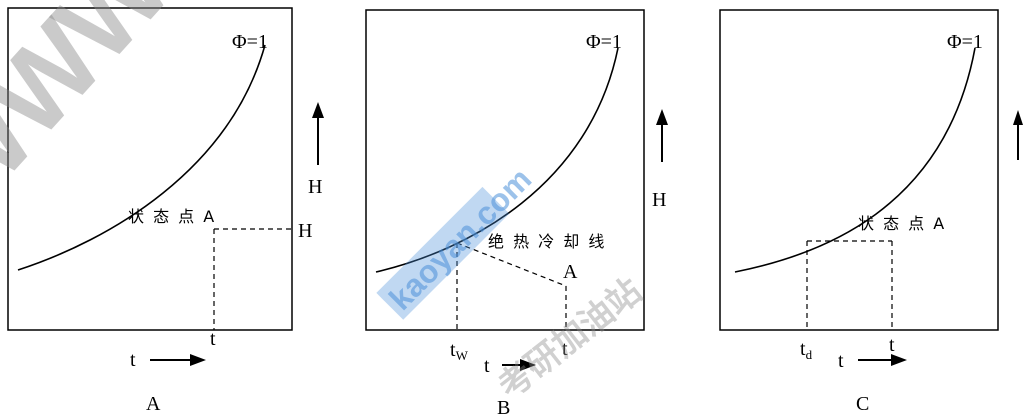  I want to click on panel-c-state-point-label: 状 态 点 A, so click(902, 223).